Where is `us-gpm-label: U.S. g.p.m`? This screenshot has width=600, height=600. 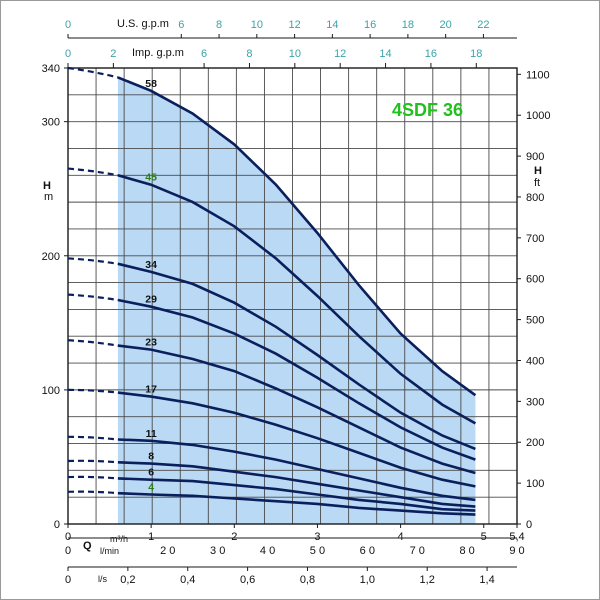 us-gpm-label: U.S. g.p.m is located at coordinates (143, 24).